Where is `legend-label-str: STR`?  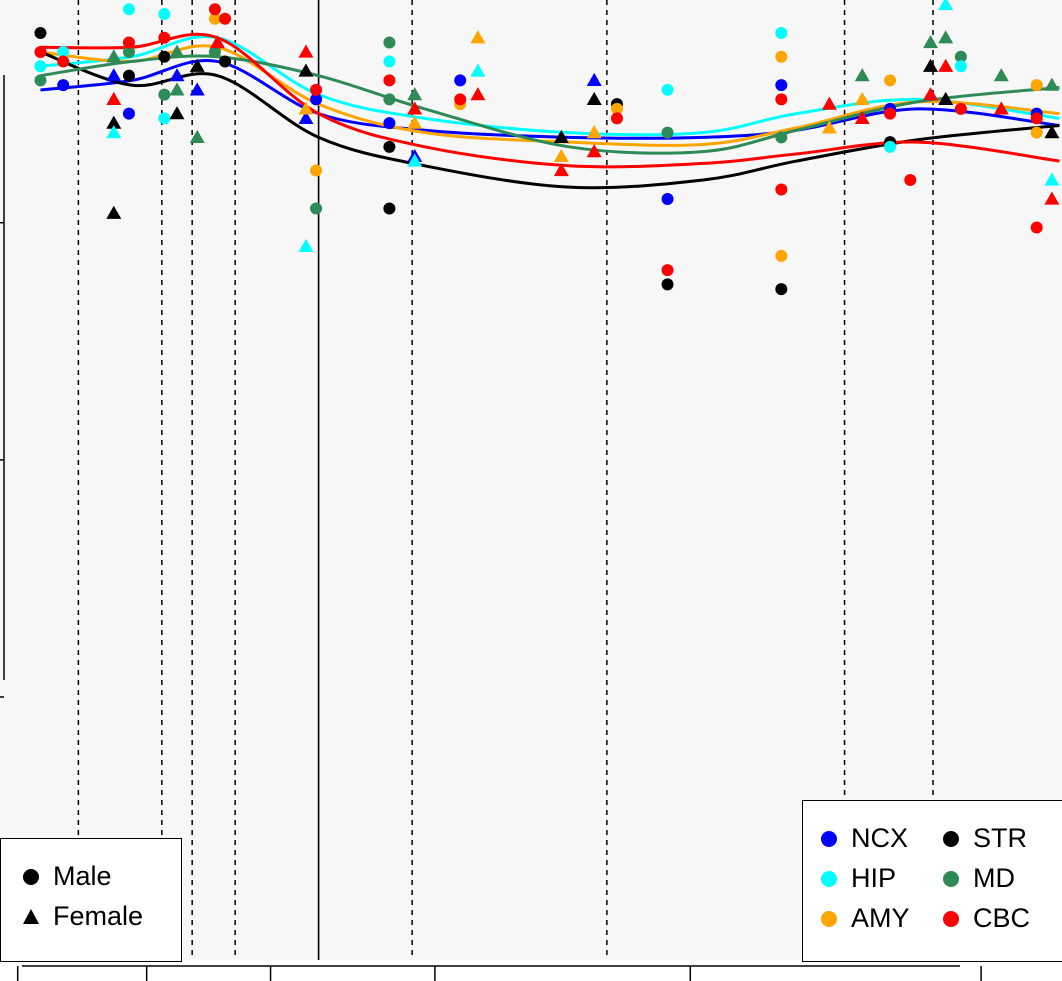
legend-label-str: STR is located at coordinates (1000, 838).